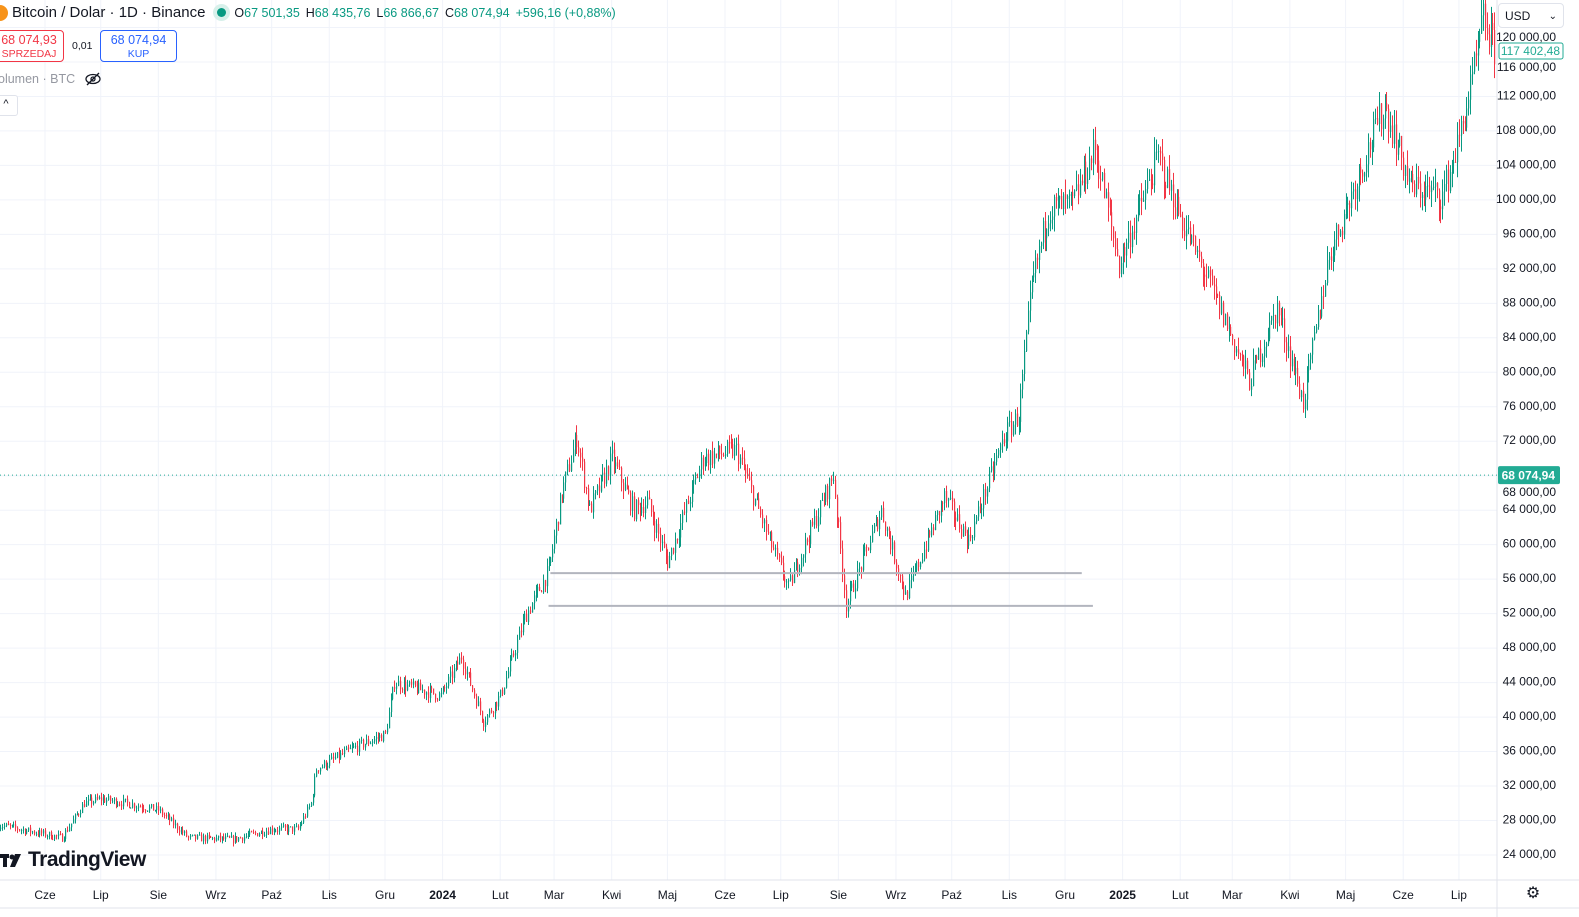 The image size is (1579, 917). I want to click on sell-button: 68 074,93 SPRZEDAJ, so click(32, 46).